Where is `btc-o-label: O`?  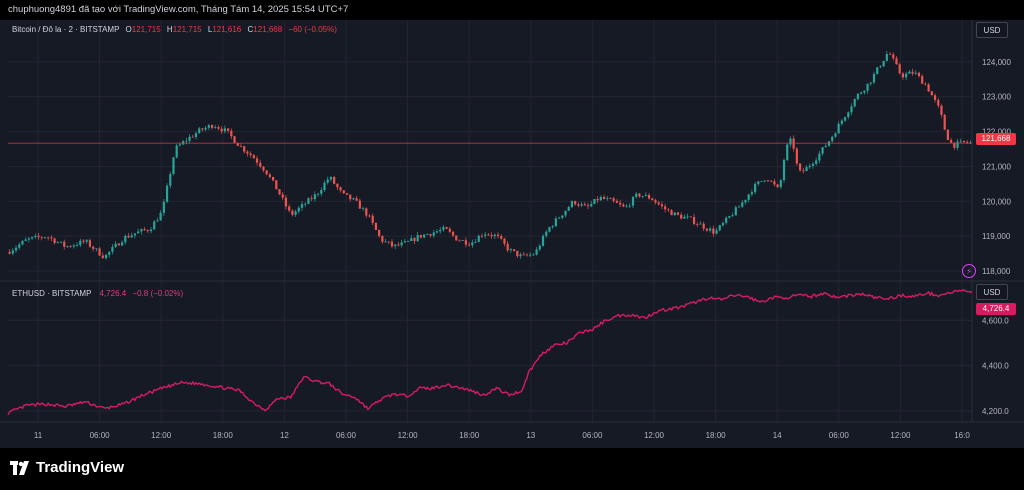 btc-o-label: O is located at coordinates (128, 29).